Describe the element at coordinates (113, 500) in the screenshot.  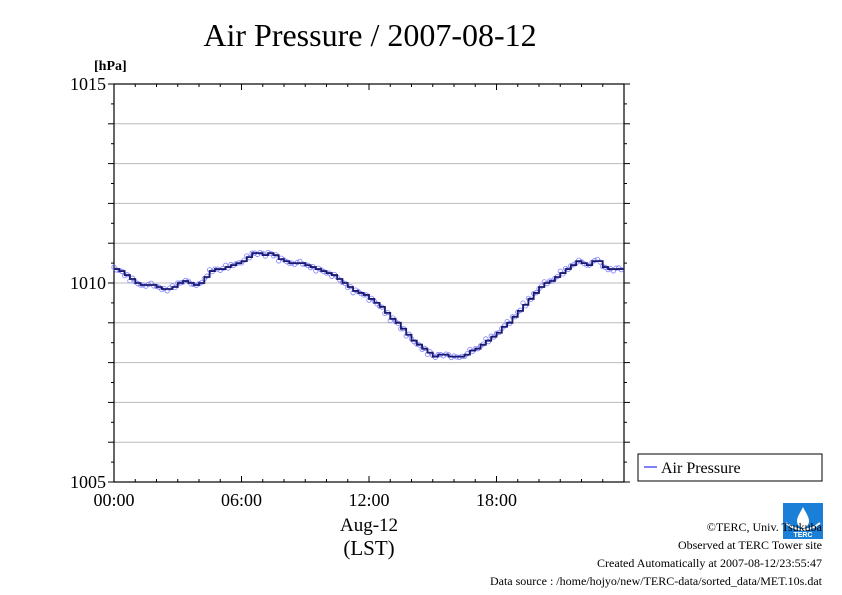
I see `x-tick-label: 00:00` at that location.